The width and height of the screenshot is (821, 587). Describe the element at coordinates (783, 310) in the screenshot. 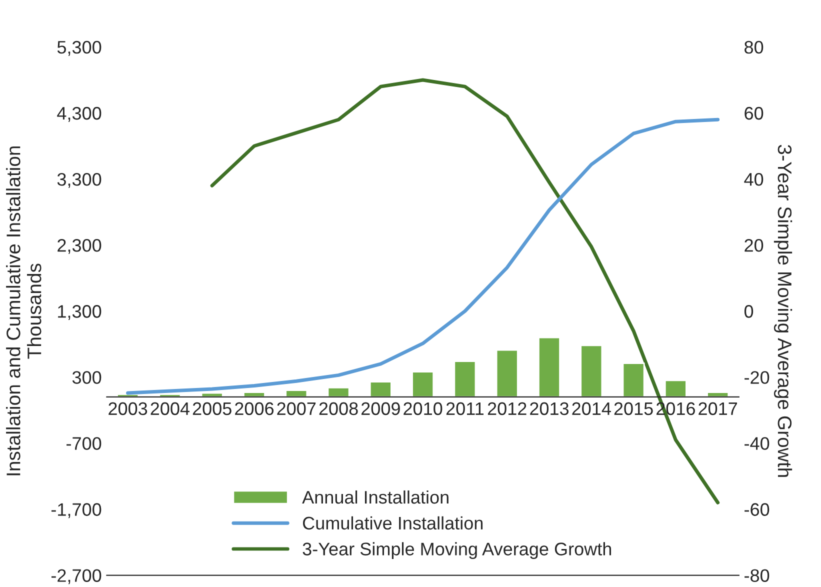

I see `y2-axis-title: 3-Year Simple Moving Average Growth` at that location.